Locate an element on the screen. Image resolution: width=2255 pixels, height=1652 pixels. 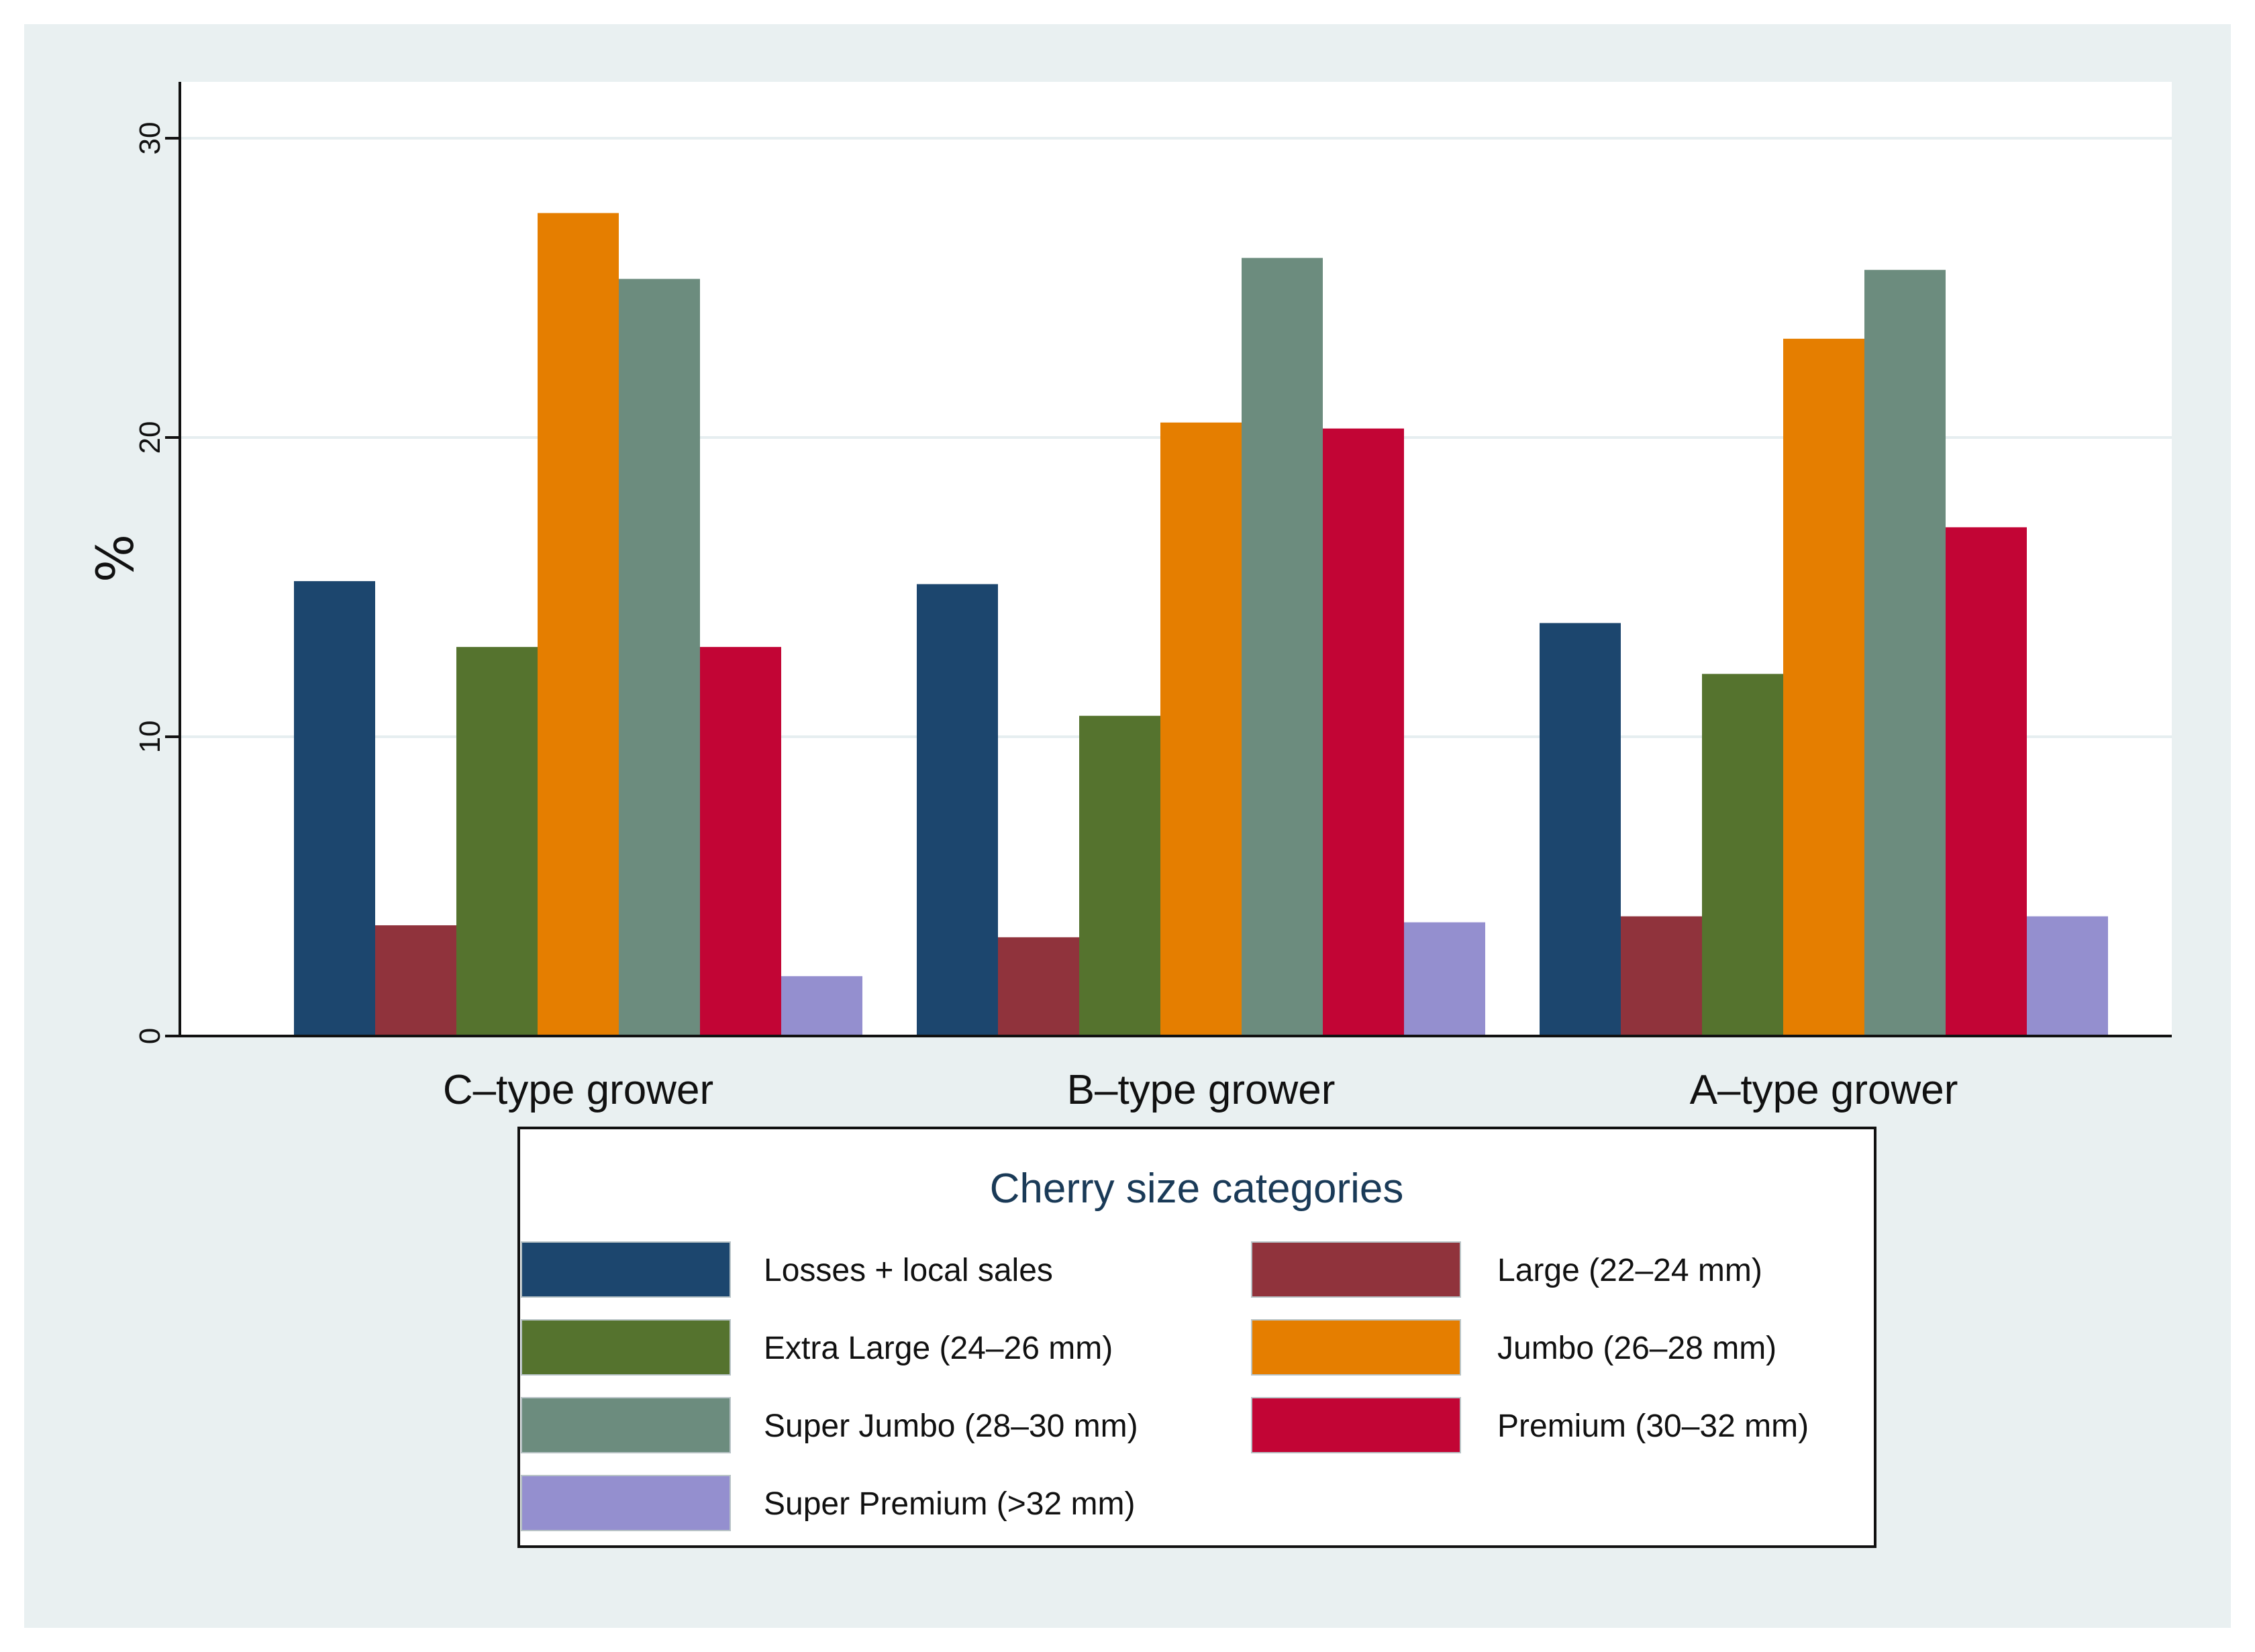
legend-label-2: Large (22–24 mm) is located at coordinates (1629, 1270).